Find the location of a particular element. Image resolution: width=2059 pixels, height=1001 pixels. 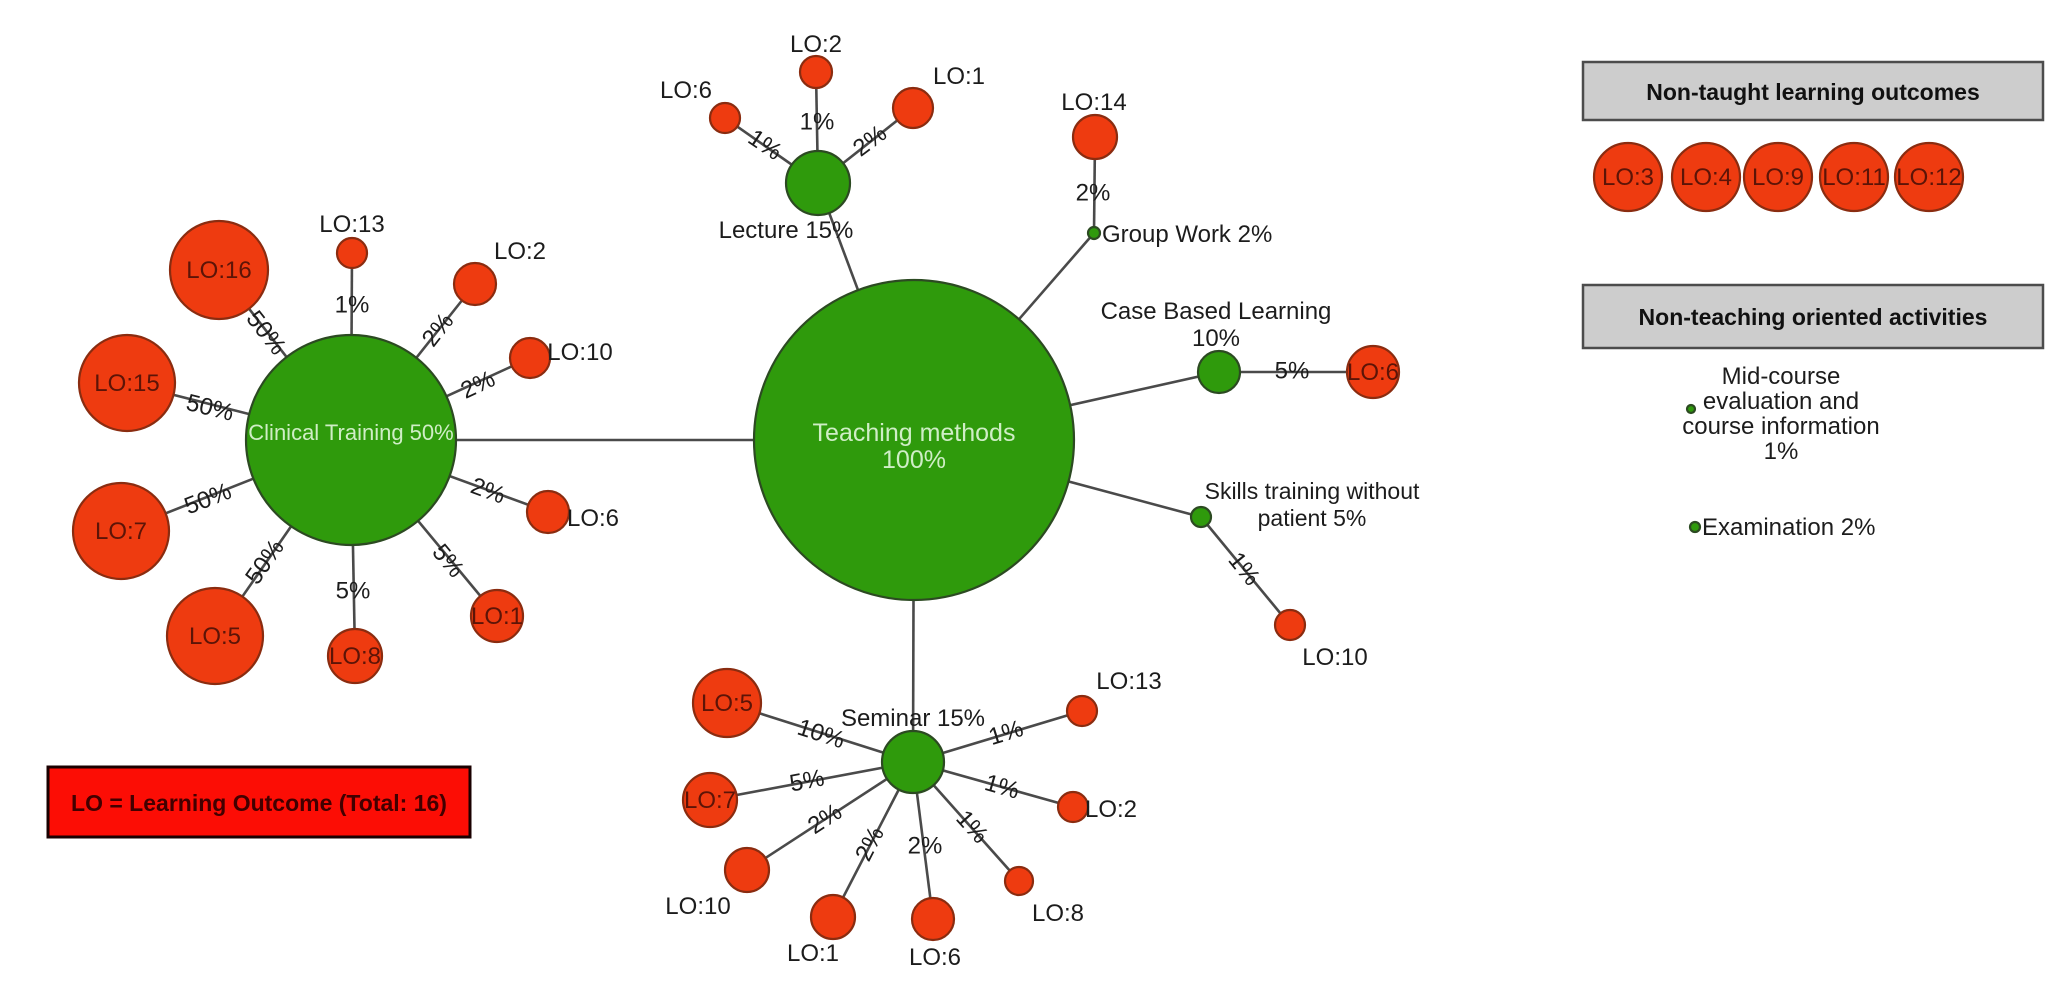

label-sem-lo6: LO:6 is located at coordinates (935, 957).